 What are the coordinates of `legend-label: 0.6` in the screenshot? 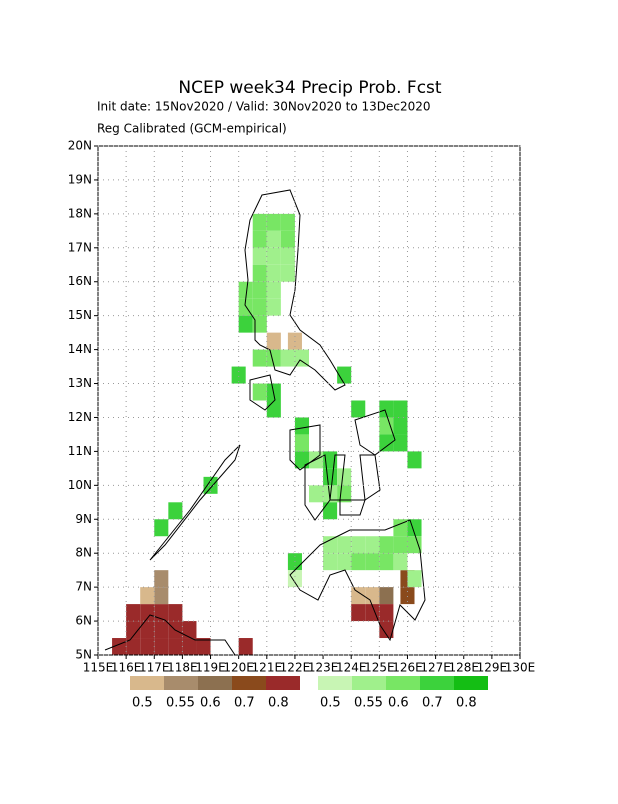 It's located at (398, 703).